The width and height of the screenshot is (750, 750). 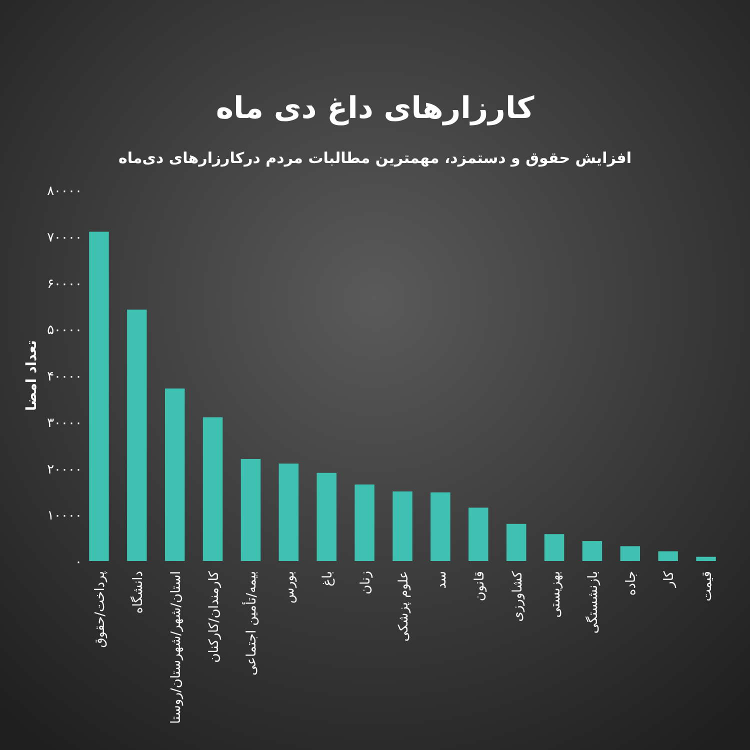 What do you see at coordinates (100, 609) in the screenshot?
I see `x-tick-label: پرداخت/حقوق` at bounding box center [100, 609].